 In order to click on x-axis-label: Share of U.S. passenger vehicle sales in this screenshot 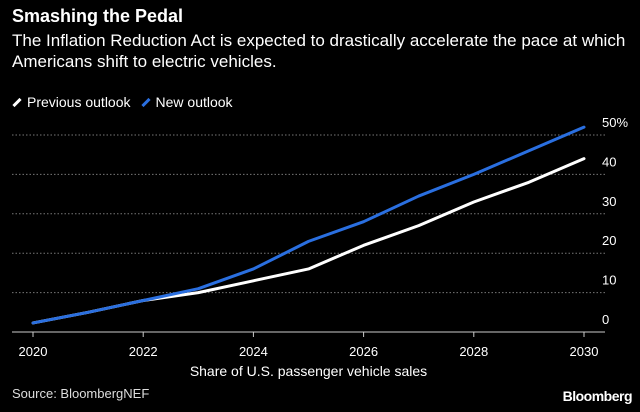, I will do `click(308, 371)`.